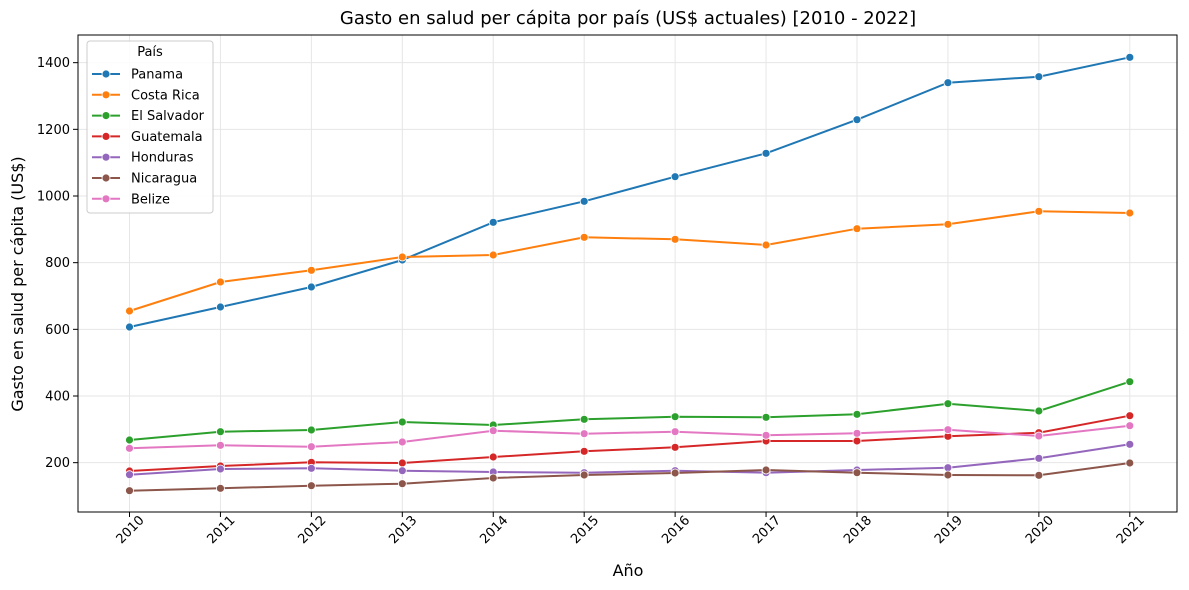 This screenshot has width=1189, height=590. Describe the element at coordinates (676, 530) in the screenshot. I see `x-tick-label: 2016` at that location.